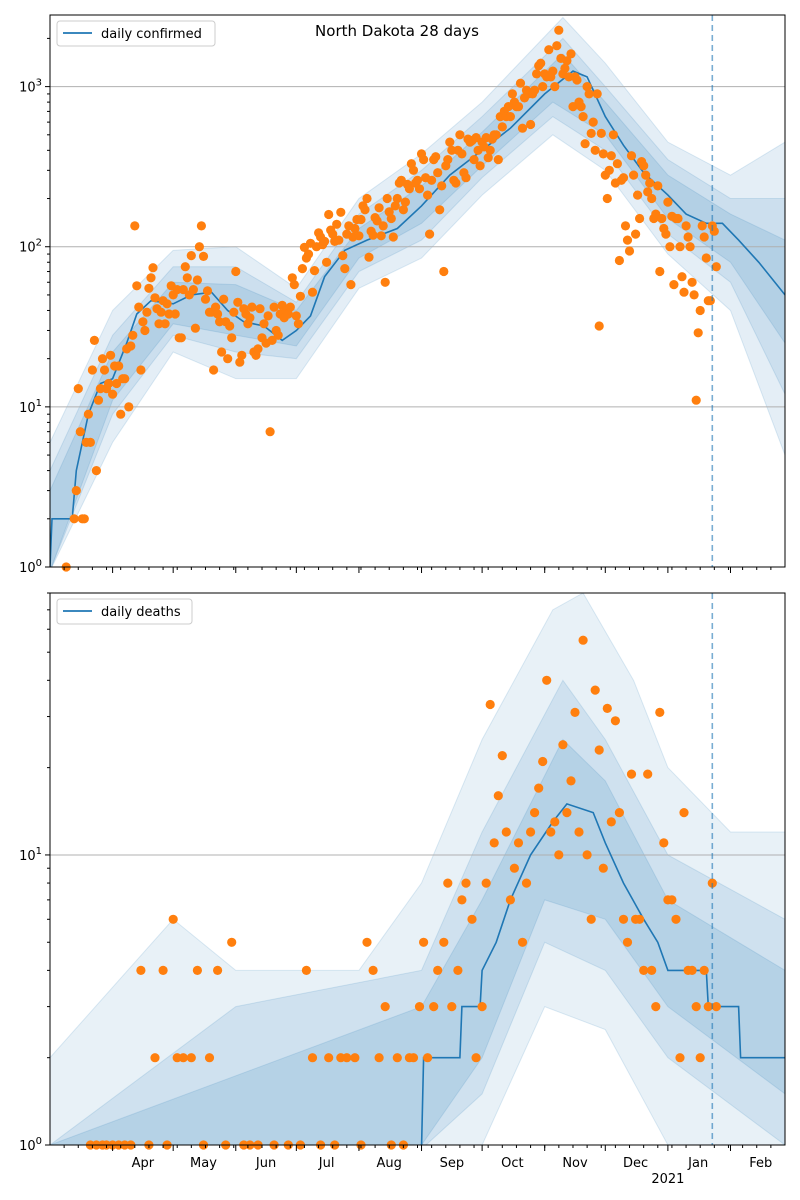 The image size is (800, 1200). I want to click on deaths-ytick-label: 101, so click(30, 855).